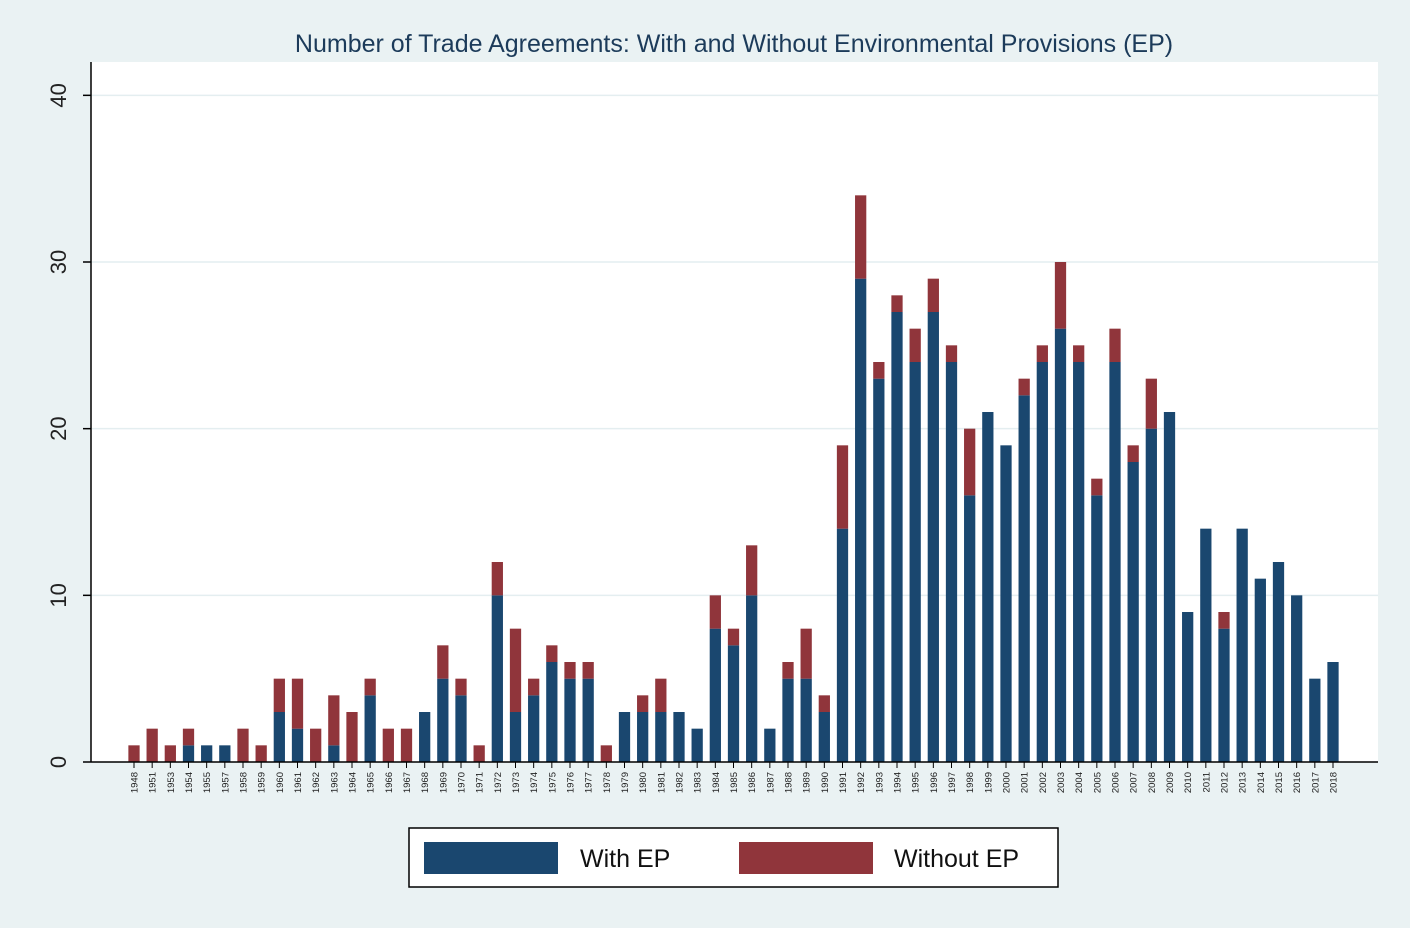 This screenshot has width=1410, height=928. I want to click on x-tick-label: 1953, so click(171, 782).